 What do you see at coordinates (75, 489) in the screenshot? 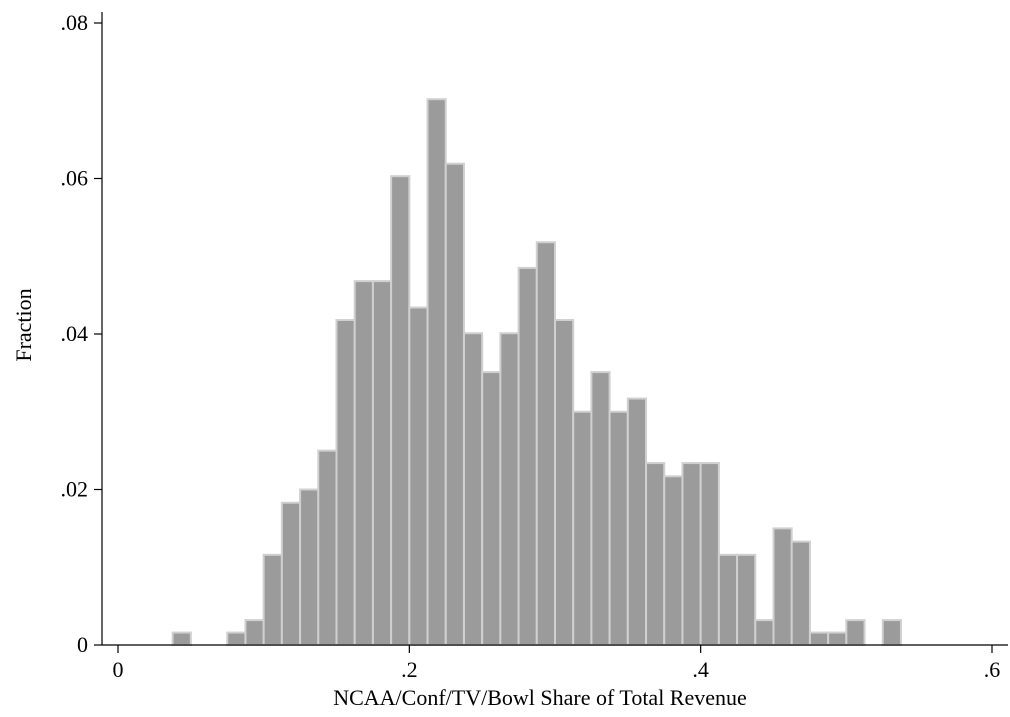
I see `y-tick-label: .02` at bounding box center [75, 489].